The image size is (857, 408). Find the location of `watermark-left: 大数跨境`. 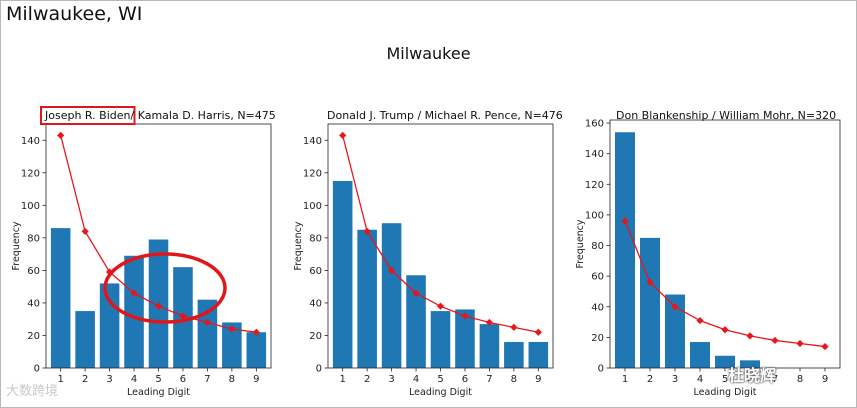

watermark-left: 大数跨境 is located at coordinates (32, 391).